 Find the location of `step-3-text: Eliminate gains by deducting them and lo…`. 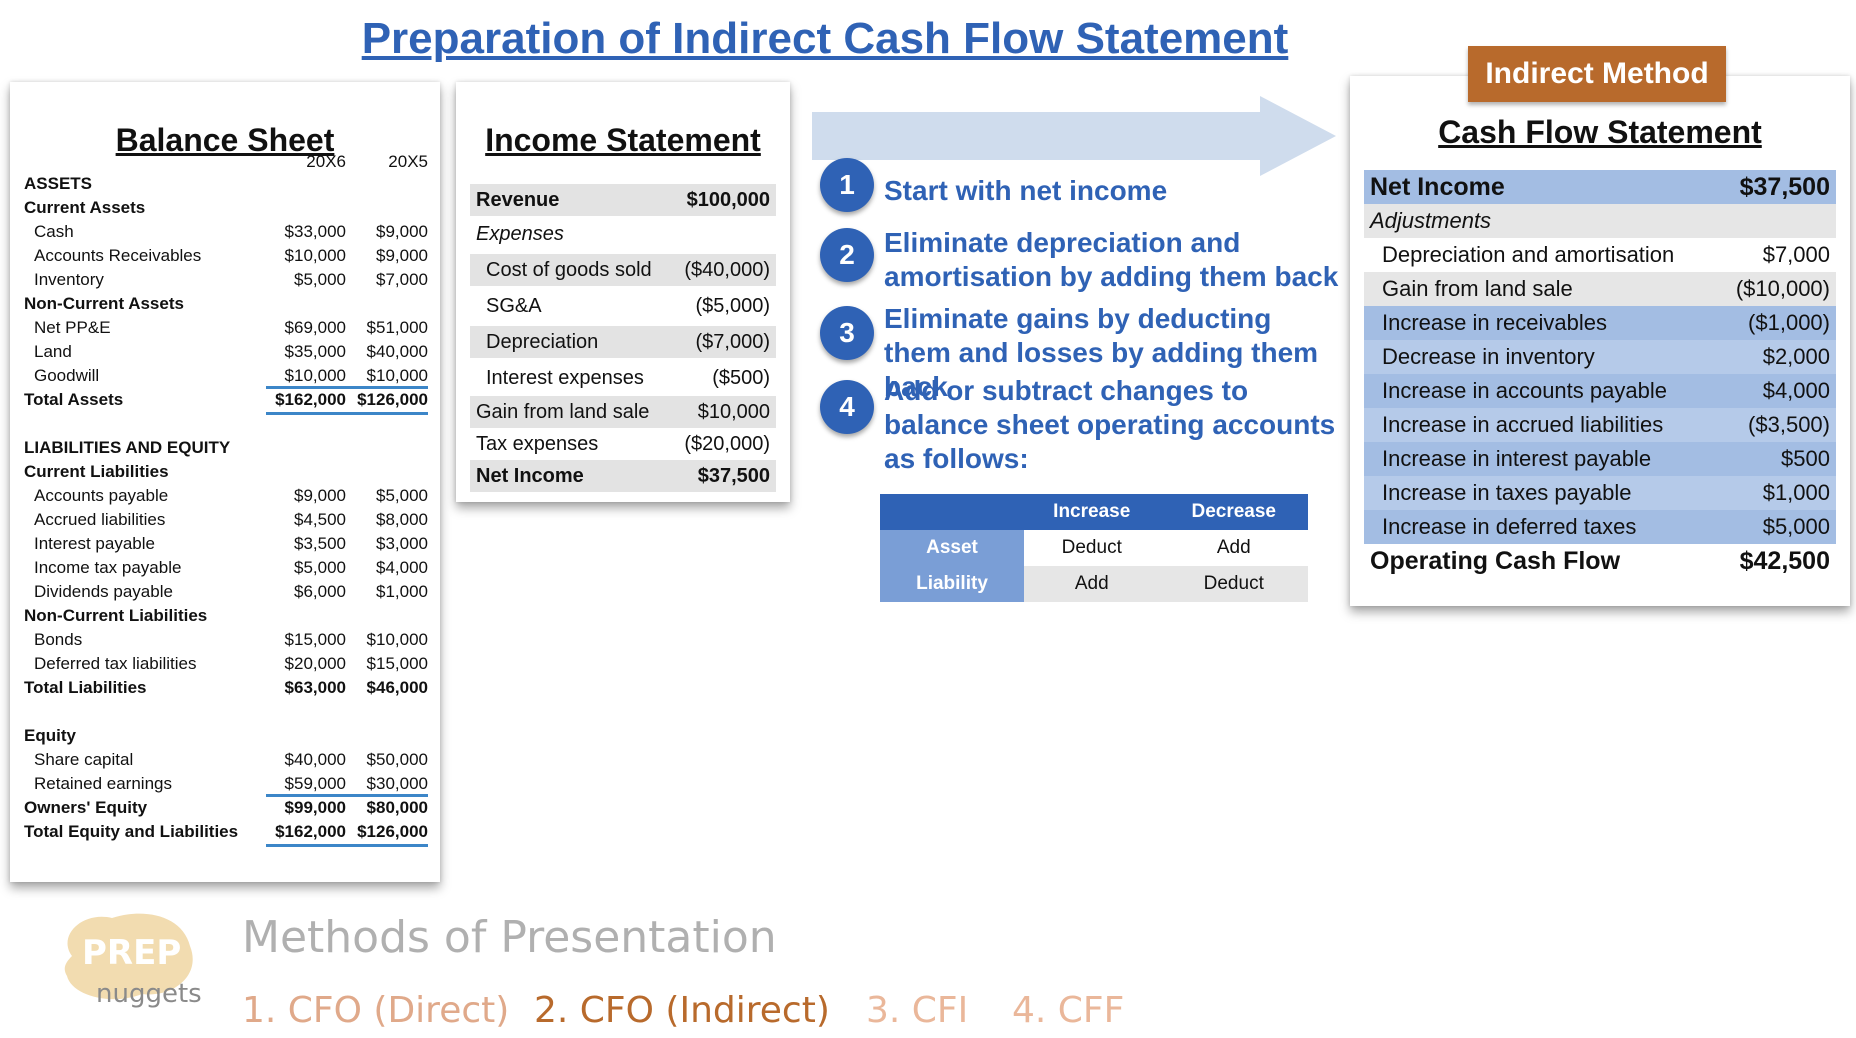

step-3-text: Eliminate gains by deducting them and lo… is located at coordinates (1101, 352).